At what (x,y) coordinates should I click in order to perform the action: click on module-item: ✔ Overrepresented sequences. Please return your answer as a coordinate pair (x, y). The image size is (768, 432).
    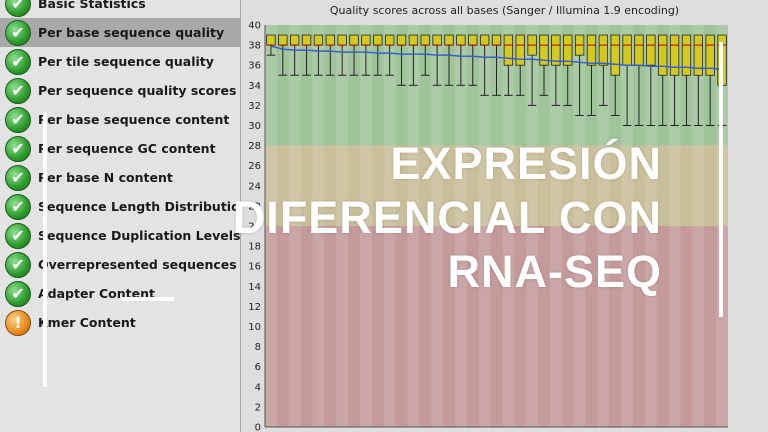
    Looking at the image, I should click on (120, 264).